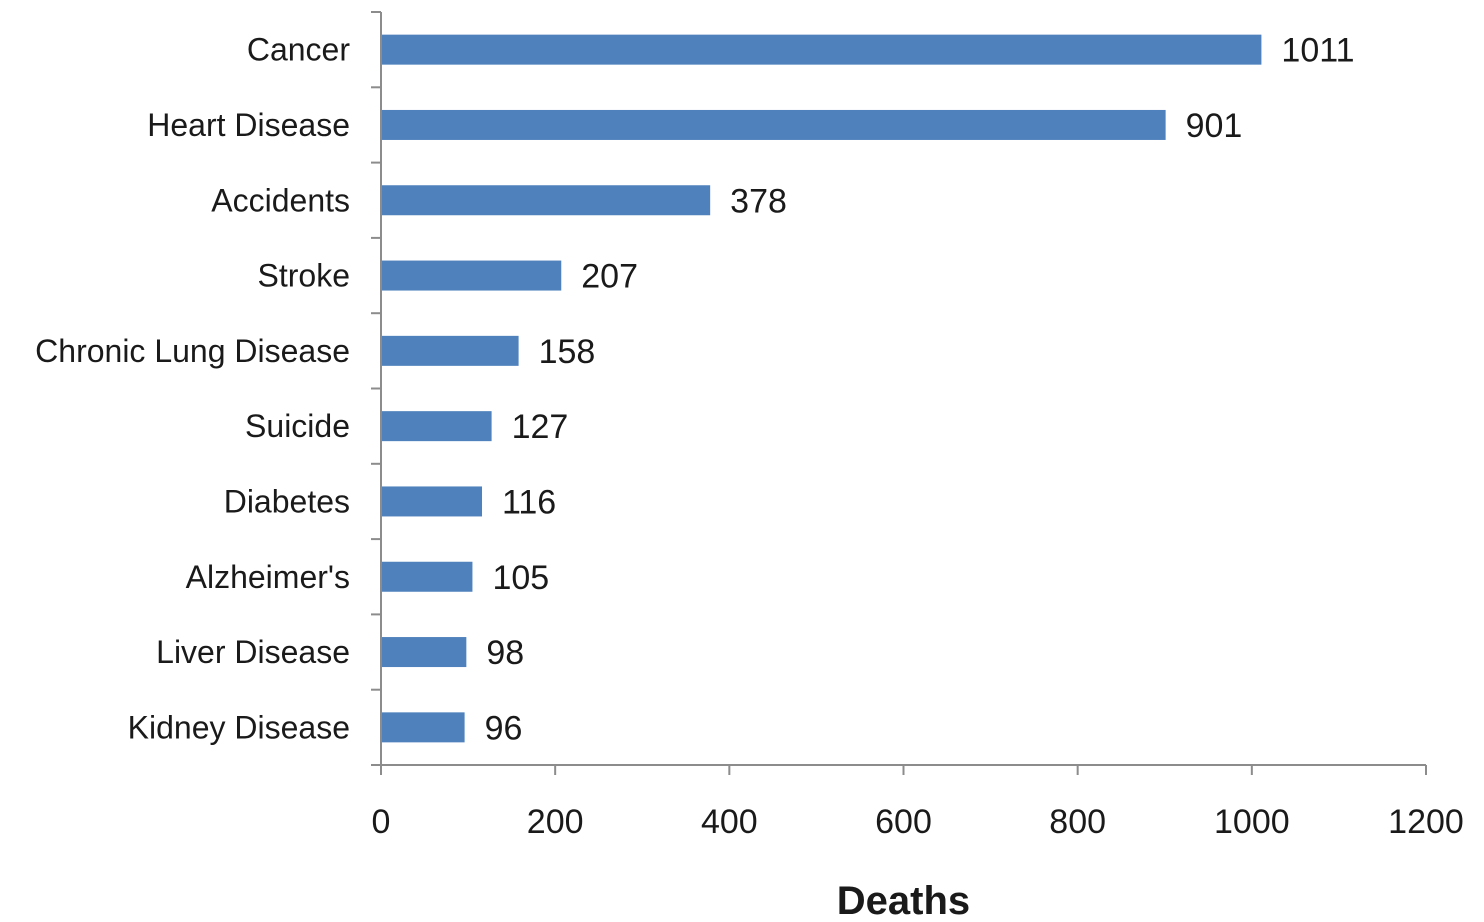 The height and width of the screenshot is (922, 1484). Describe the element at coordinates (821, 49) in the screenshot. I see `bar-cancer` at that location.